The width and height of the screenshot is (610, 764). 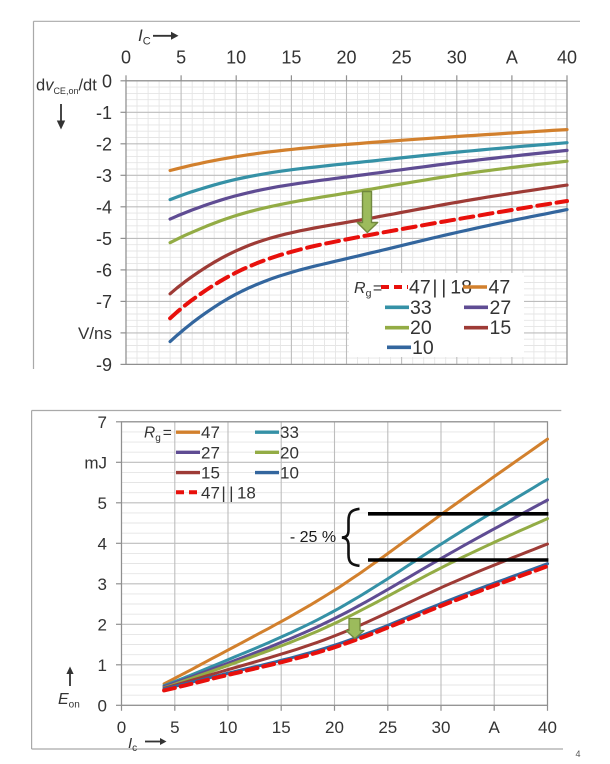 I want to click on svg-text: -9, so click(x=104, y=365).